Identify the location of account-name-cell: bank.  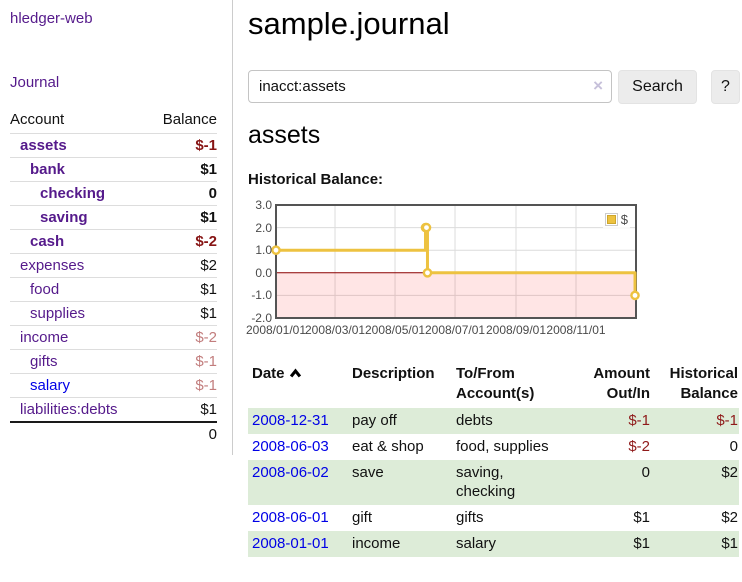
(79, 169).